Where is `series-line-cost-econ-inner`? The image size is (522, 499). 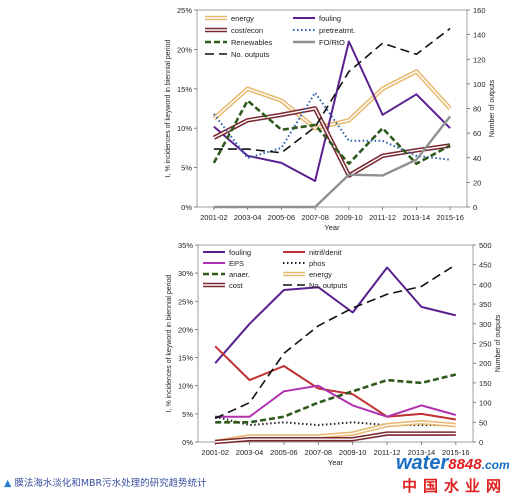 series-line-cost-econ-inner is located at coordinates (332, 142).